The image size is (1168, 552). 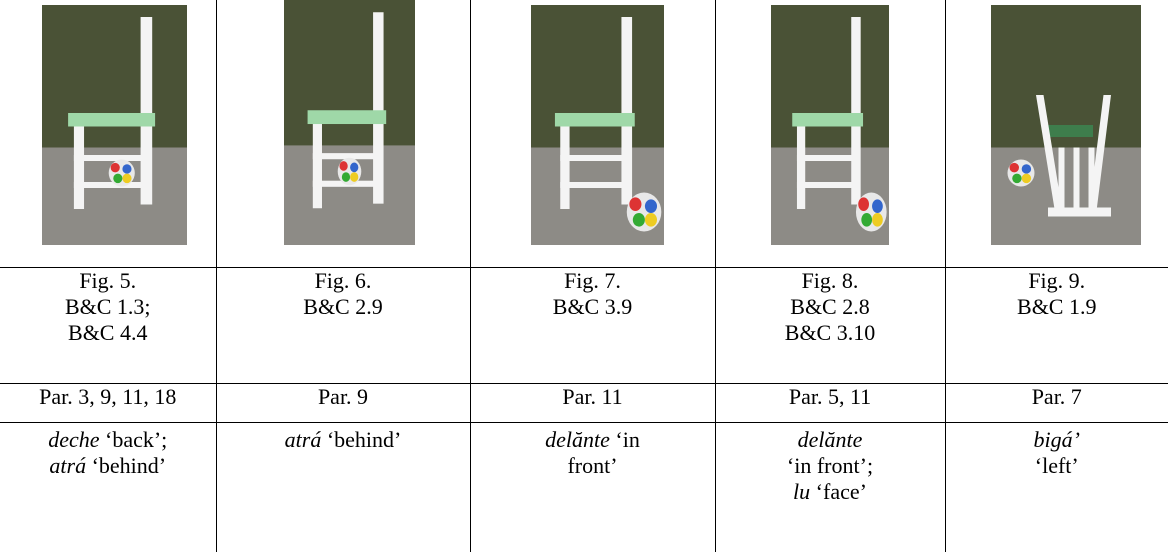 What do you see at coordinates (593, 281) in the screenshot?
I see `figure-label: Fig. 7.` at bounding box center [593, 281].